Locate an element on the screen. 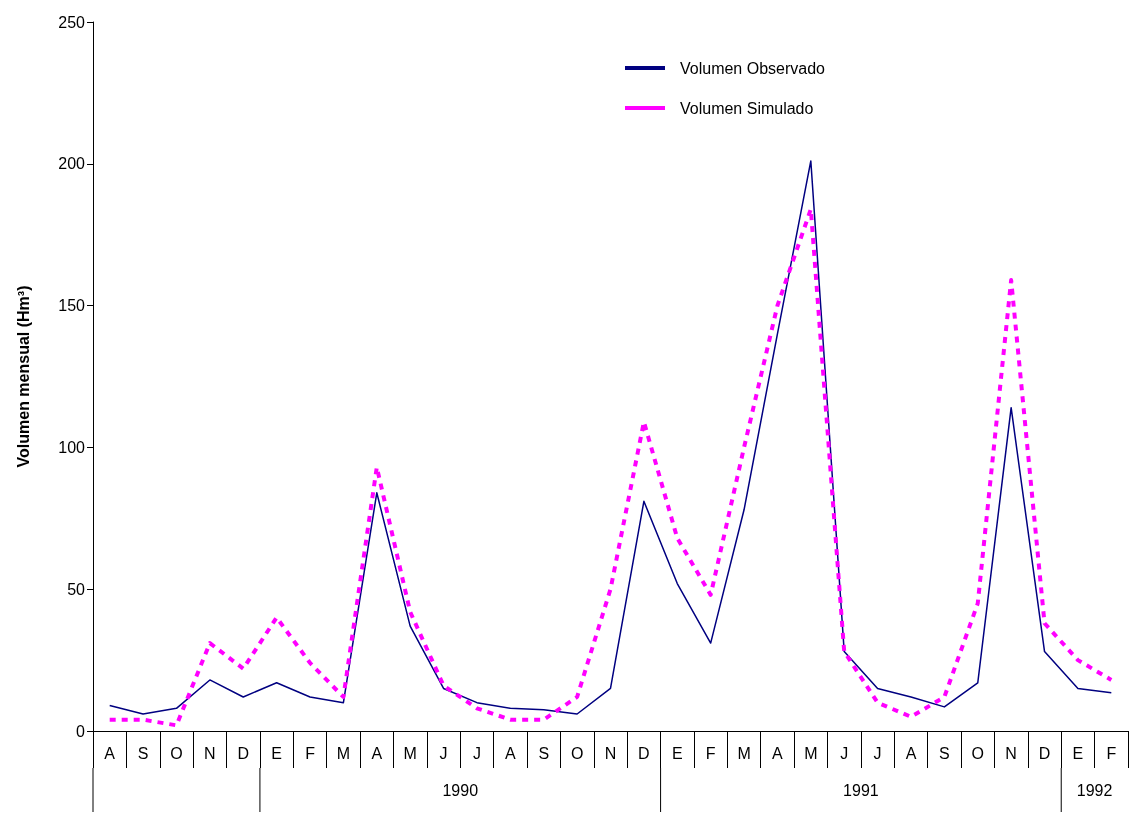 The image size is (1136, 814). y-tick-label: 200 is located at coordinates (72, 164).